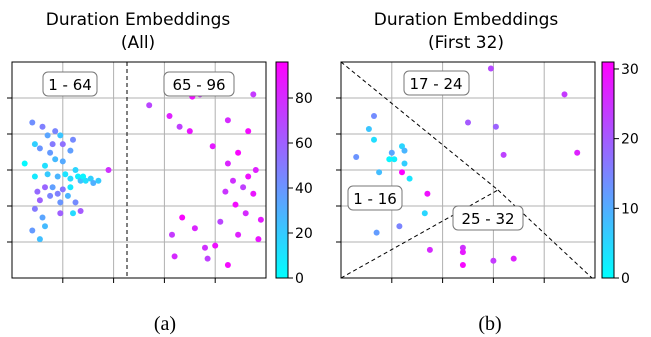 The image size is (651, 337). What do you see at coordinates (488, 218) in the screenshot?
I see `region-box-25-32: 25 - 32` at bounding box center [488, 218].